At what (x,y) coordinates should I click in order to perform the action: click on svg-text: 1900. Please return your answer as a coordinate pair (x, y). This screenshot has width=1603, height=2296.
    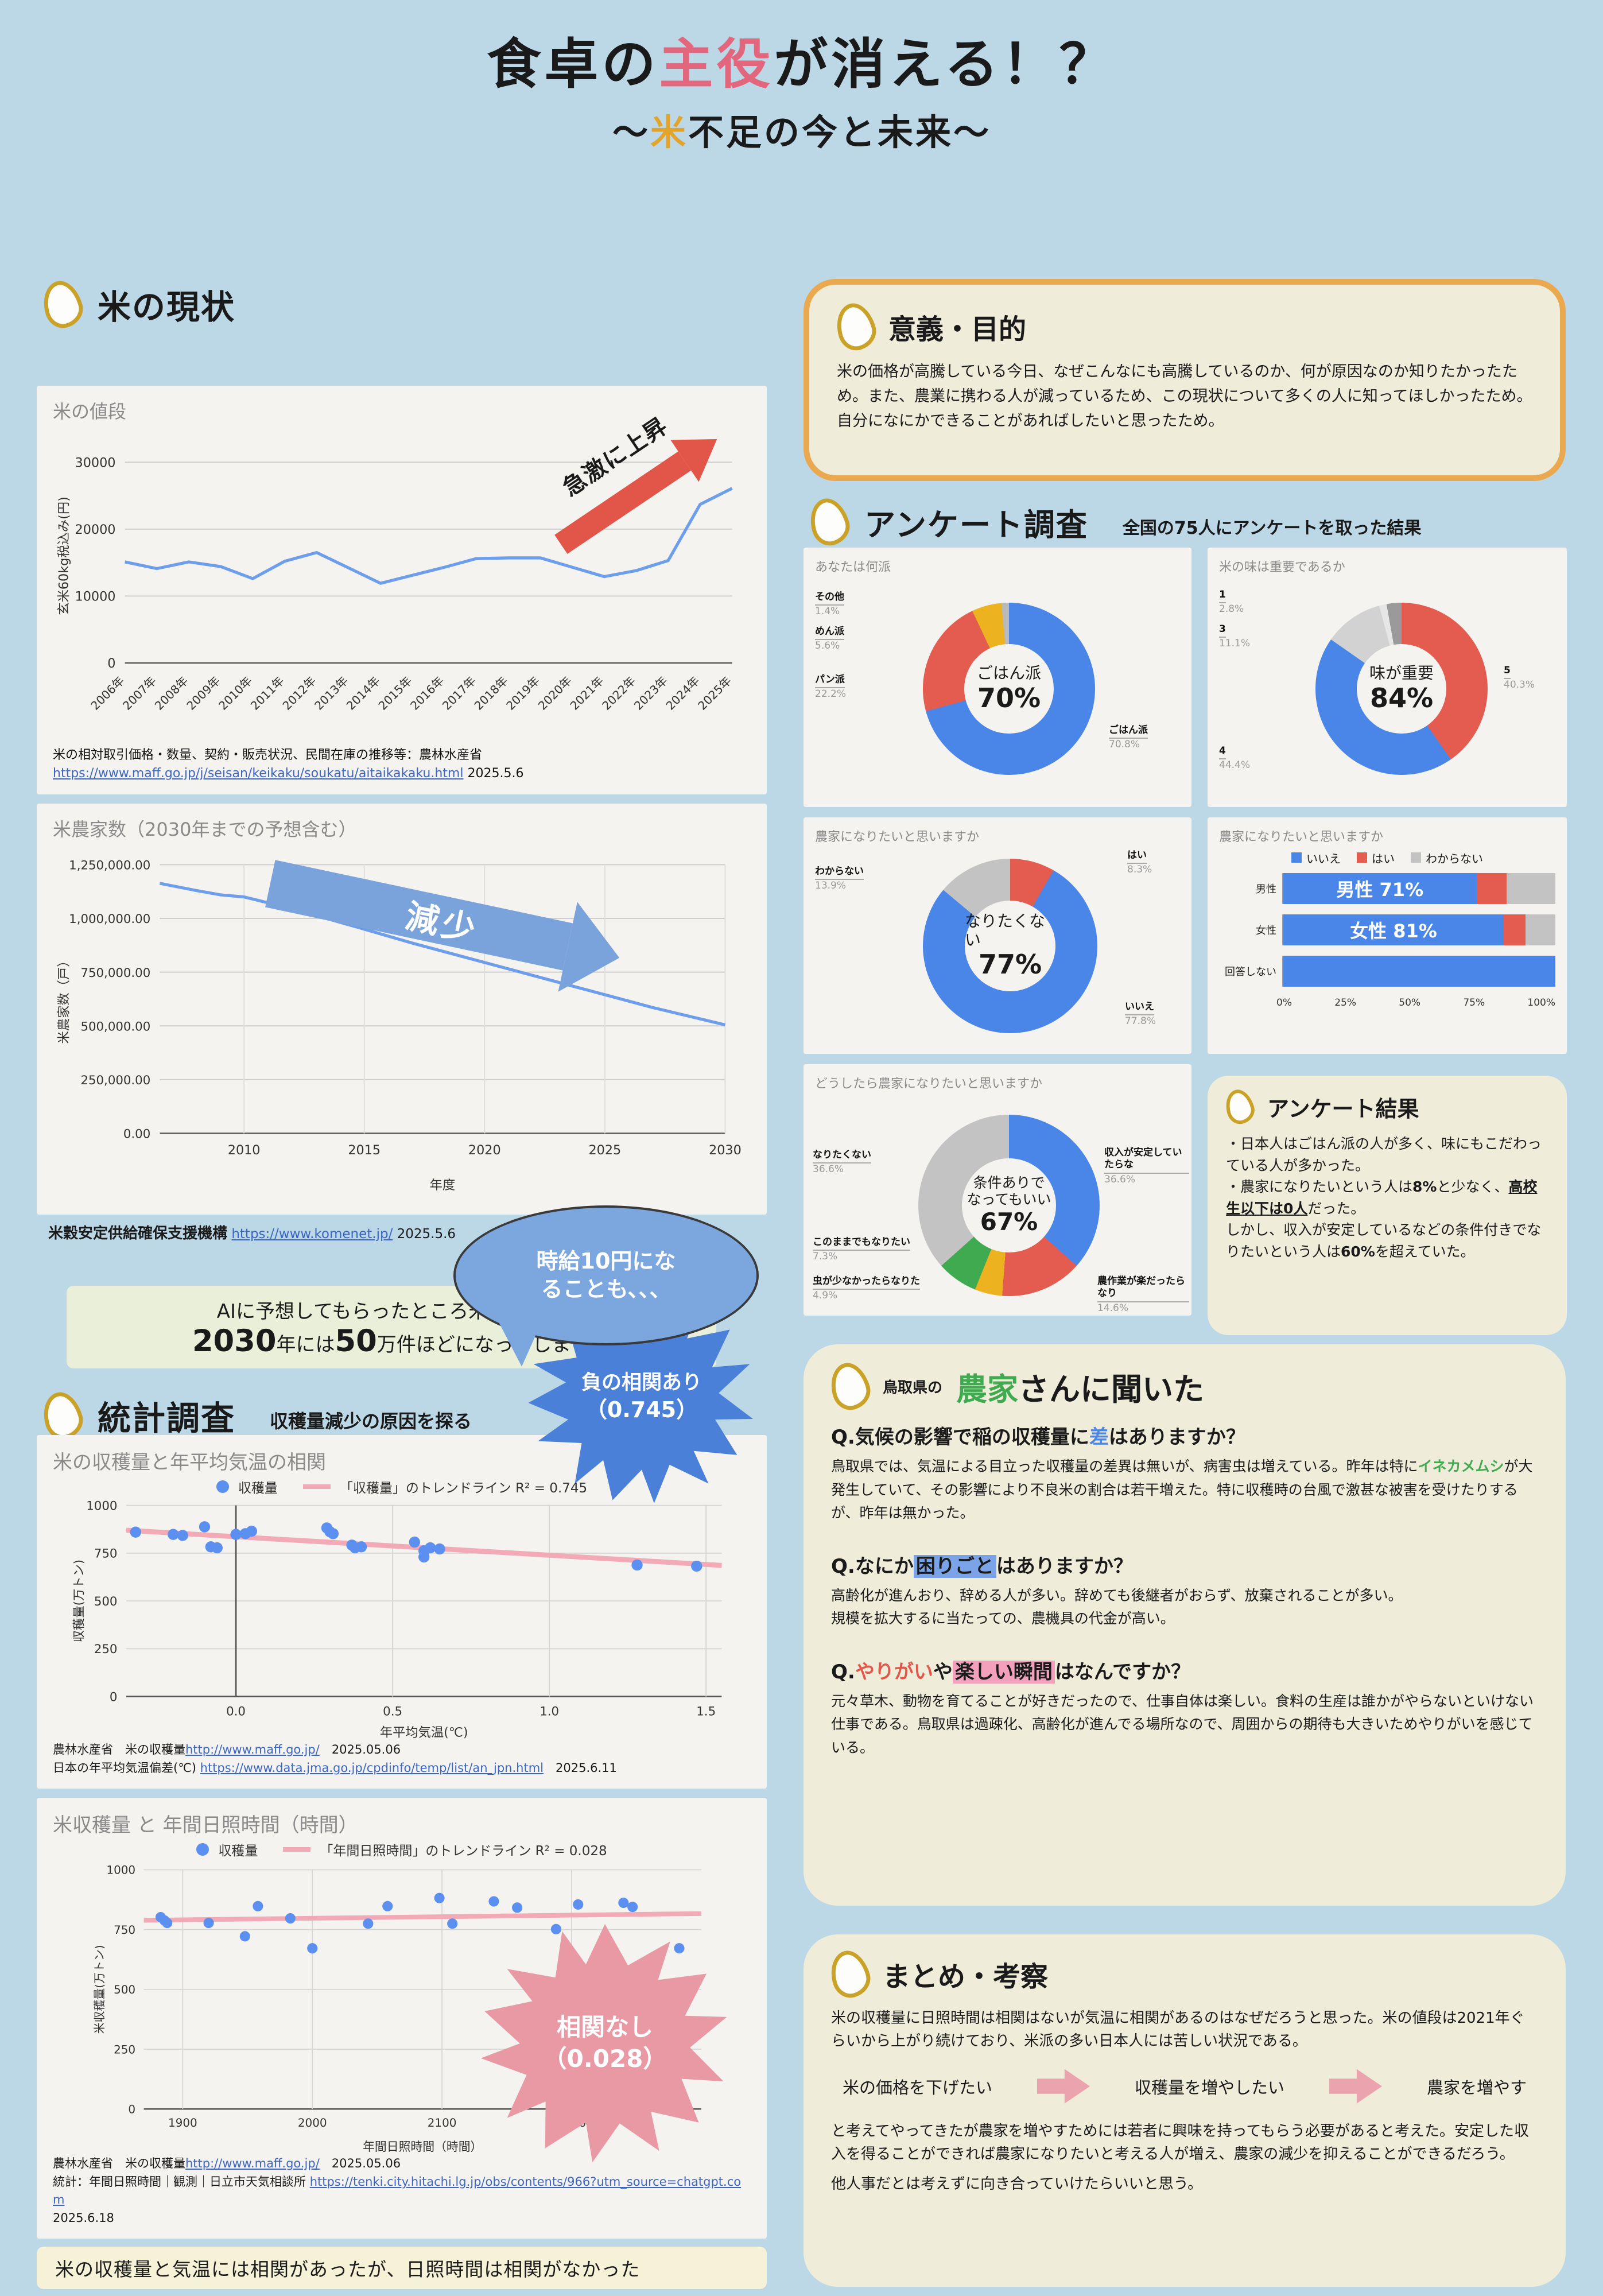
    Looking at the image, I should click on (182, 2123).